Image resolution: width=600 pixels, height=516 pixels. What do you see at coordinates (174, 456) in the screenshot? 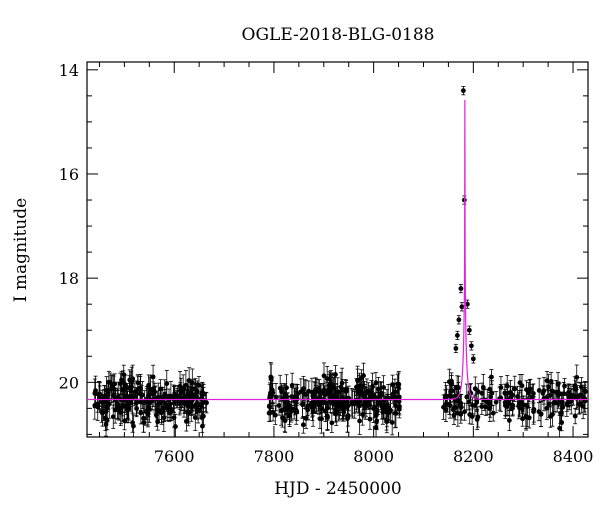
I see `x-tick-label: 7600` at bounding box center [174, 456].